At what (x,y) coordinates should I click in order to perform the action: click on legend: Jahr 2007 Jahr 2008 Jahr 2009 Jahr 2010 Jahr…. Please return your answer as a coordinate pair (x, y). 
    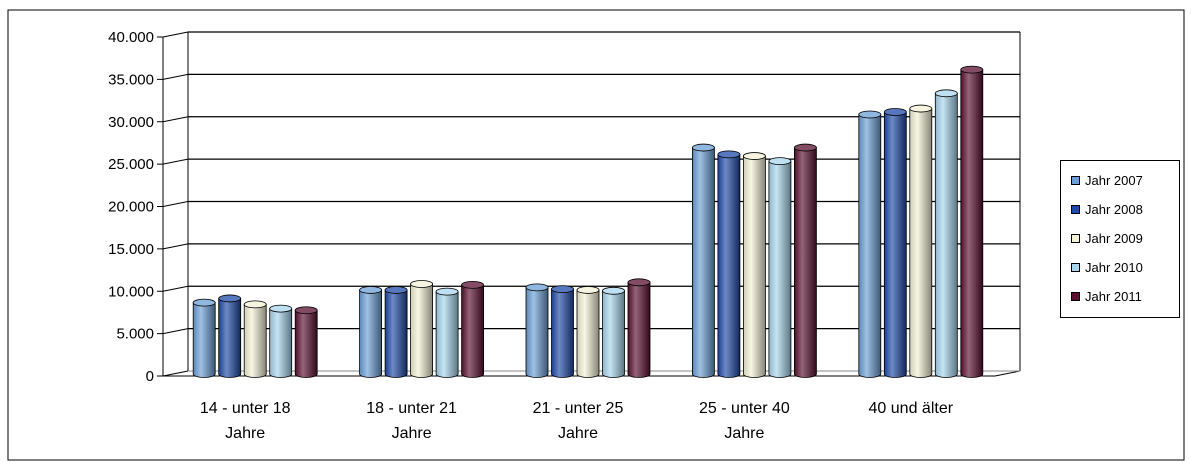
    Looking at the image, I should click on (1120, 239).